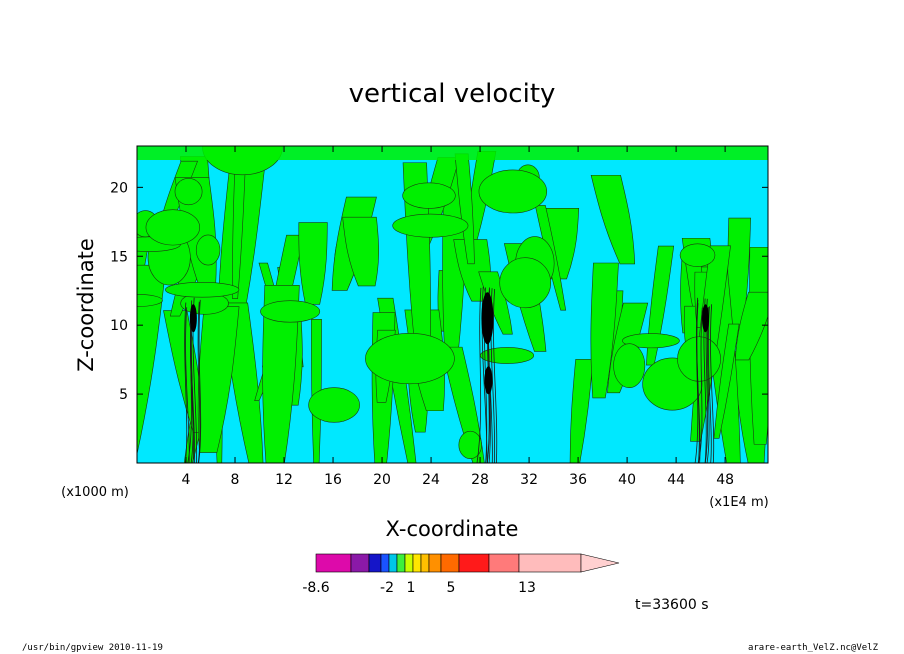 The image size is (904, 654). Describe the element at coordinates (119, 326) in the screenshot. I see `y-tick-label: 10` at that location.